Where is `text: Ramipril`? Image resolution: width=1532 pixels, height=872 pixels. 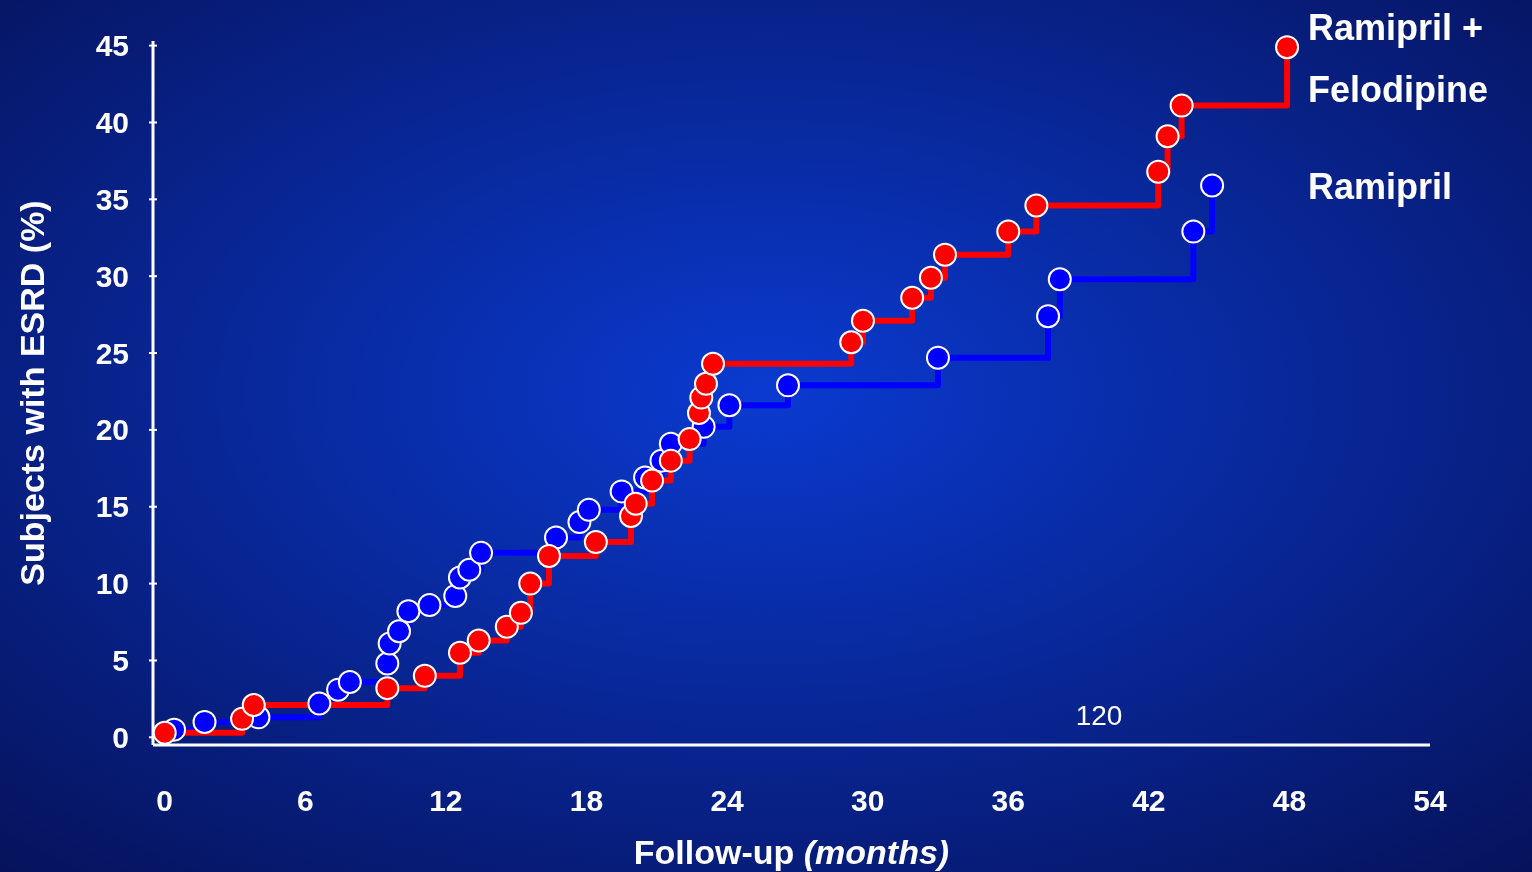 text: Ramipril is located at coordinates (1380, 187).